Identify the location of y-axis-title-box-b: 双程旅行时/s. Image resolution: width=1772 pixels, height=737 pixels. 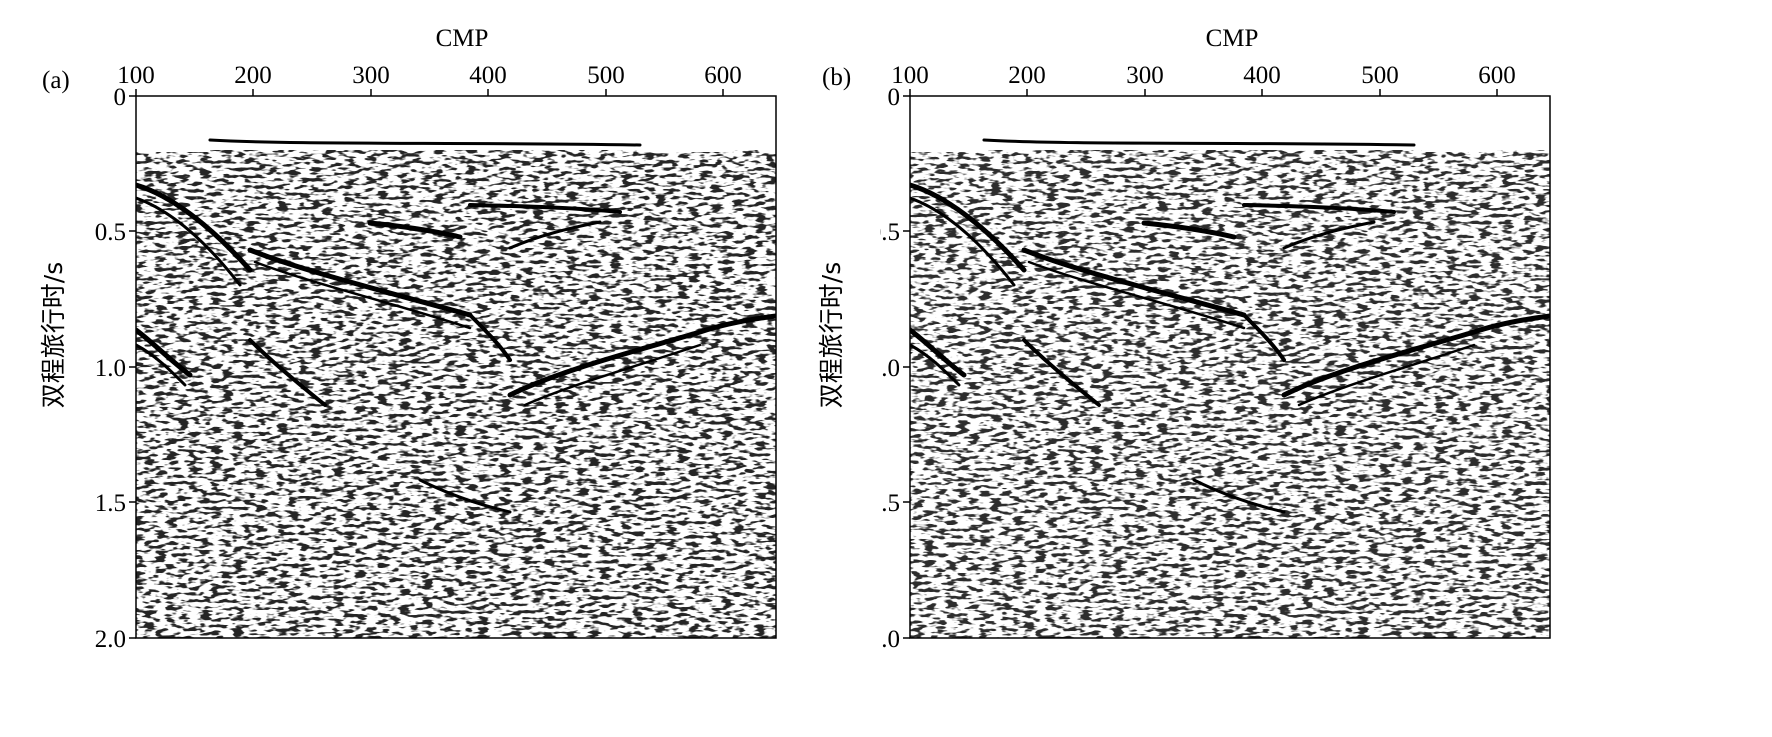
(830, 335).